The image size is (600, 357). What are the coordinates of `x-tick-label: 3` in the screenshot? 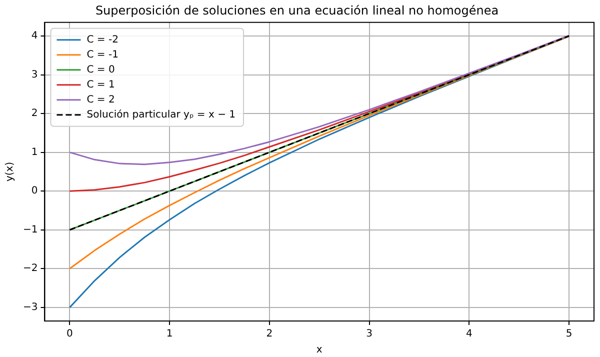 It's located at (369, 334).